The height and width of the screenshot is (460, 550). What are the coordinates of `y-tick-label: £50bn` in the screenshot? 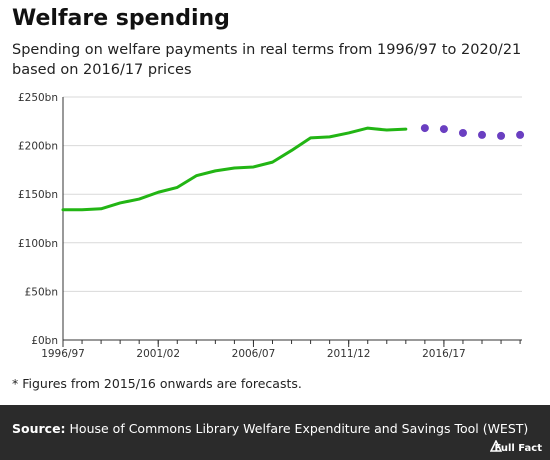 It's located at (41, 292).